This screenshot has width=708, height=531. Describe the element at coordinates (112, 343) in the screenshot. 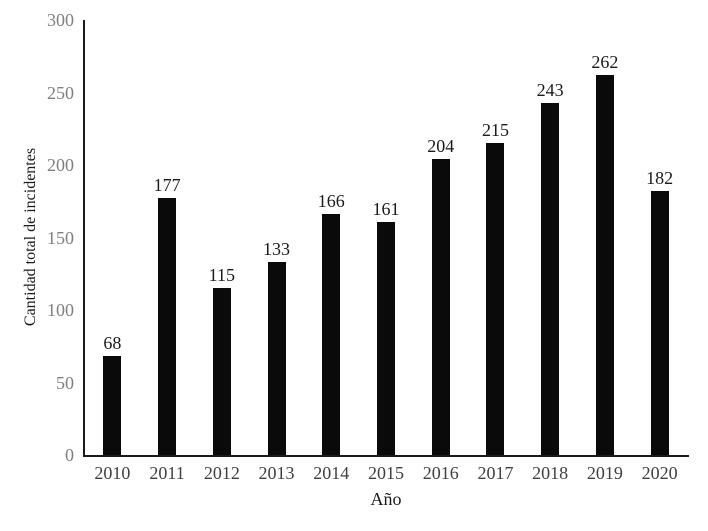

I see `bar-value-label: 68` at that location.